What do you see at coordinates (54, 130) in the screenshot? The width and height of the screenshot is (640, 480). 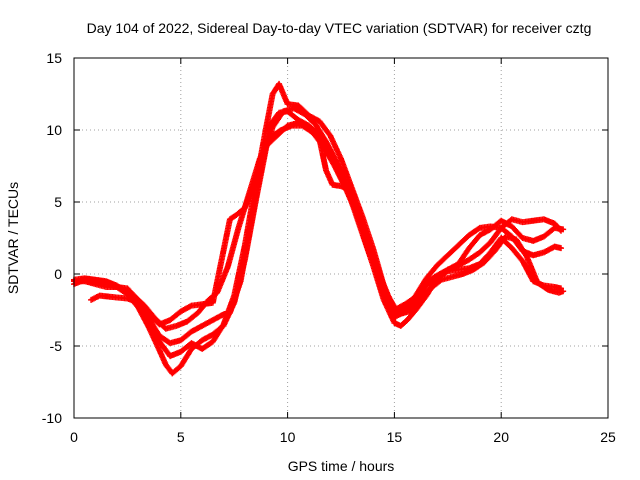 I see `y-tick-label: 10` at bounding box center [54, 130].